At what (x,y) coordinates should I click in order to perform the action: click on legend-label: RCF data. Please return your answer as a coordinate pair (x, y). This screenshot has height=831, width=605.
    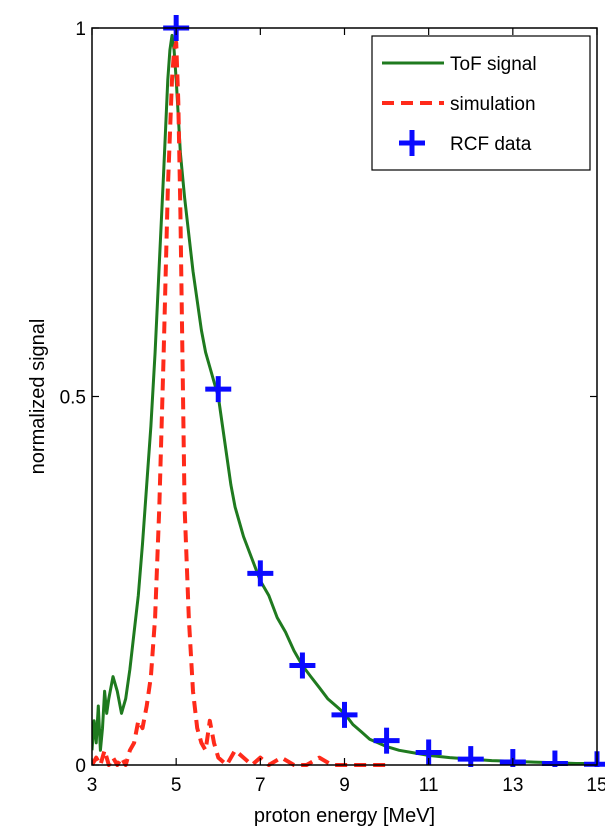
    Looking at the image, I should click on (491, 144).